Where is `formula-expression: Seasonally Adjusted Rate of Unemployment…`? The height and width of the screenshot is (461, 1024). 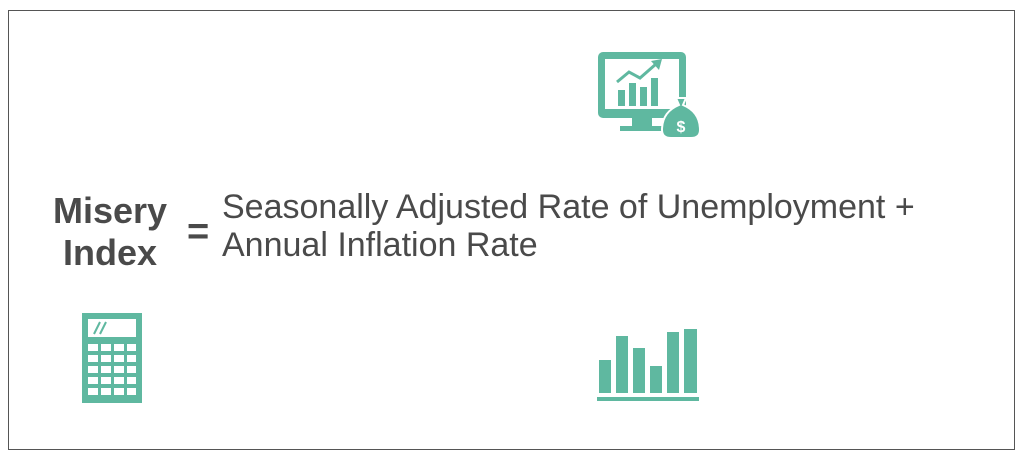
formula-expression: Seasonally Adjusted Rate of Unemployment… is located at coordinates (568, 226).